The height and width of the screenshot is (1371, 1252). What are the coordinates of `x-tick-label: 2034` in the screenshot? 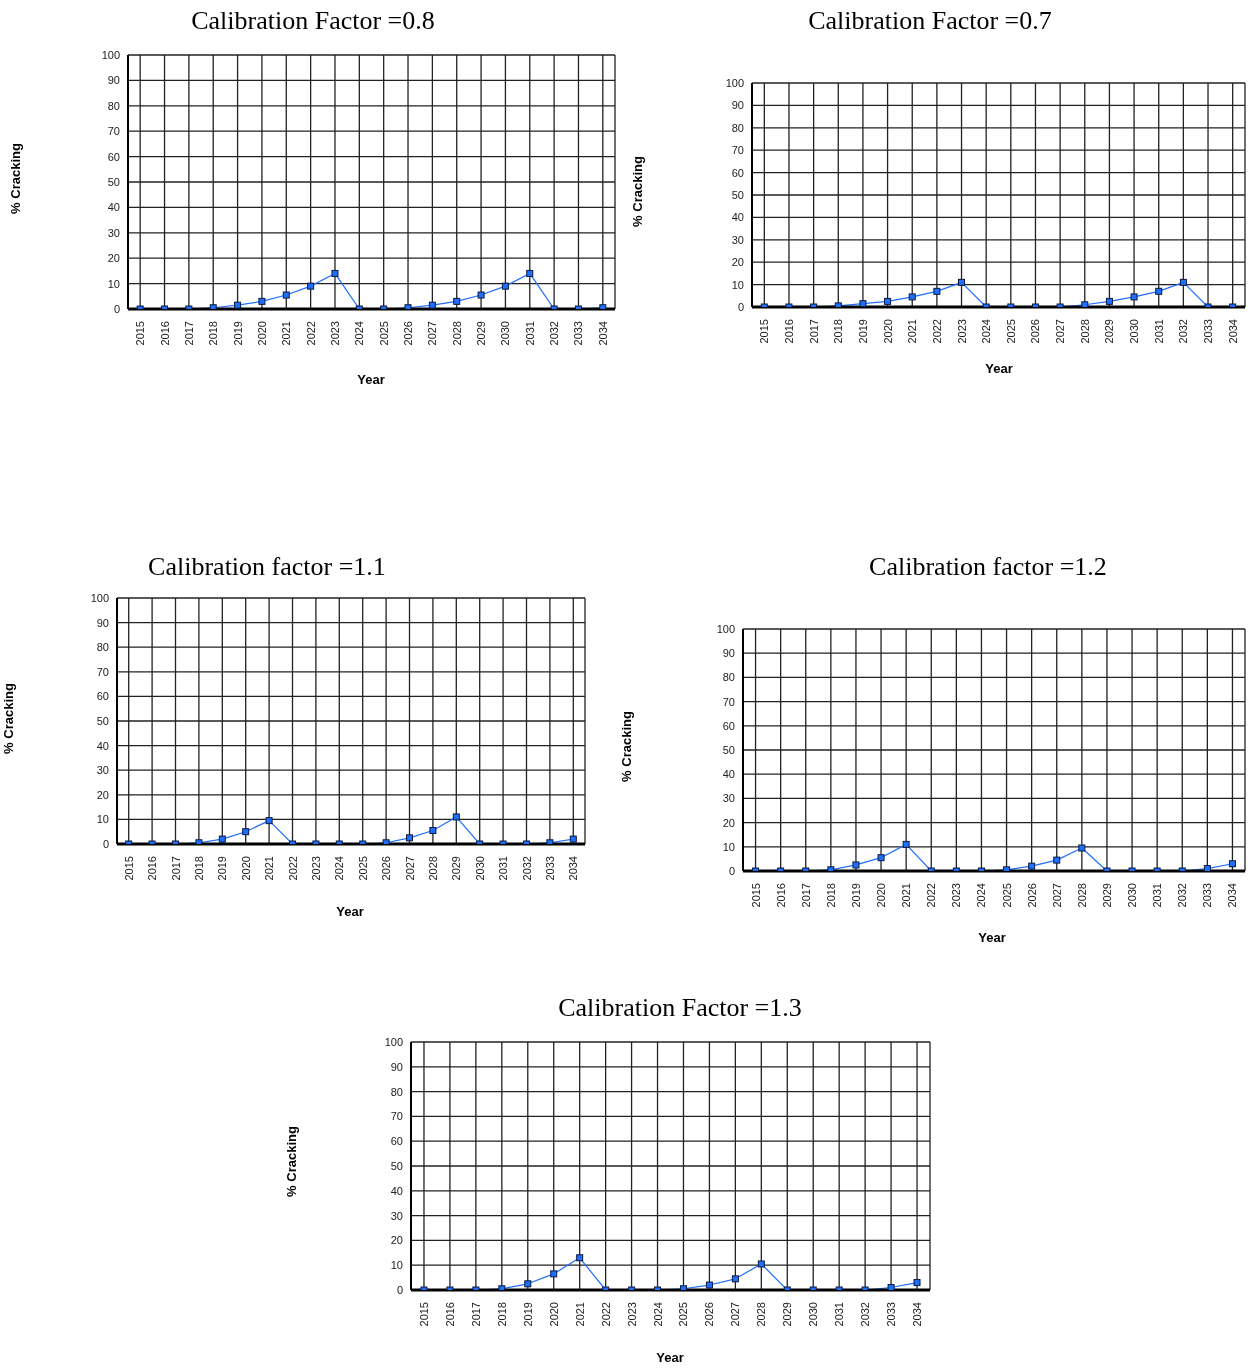 It's located at (1232, 895).